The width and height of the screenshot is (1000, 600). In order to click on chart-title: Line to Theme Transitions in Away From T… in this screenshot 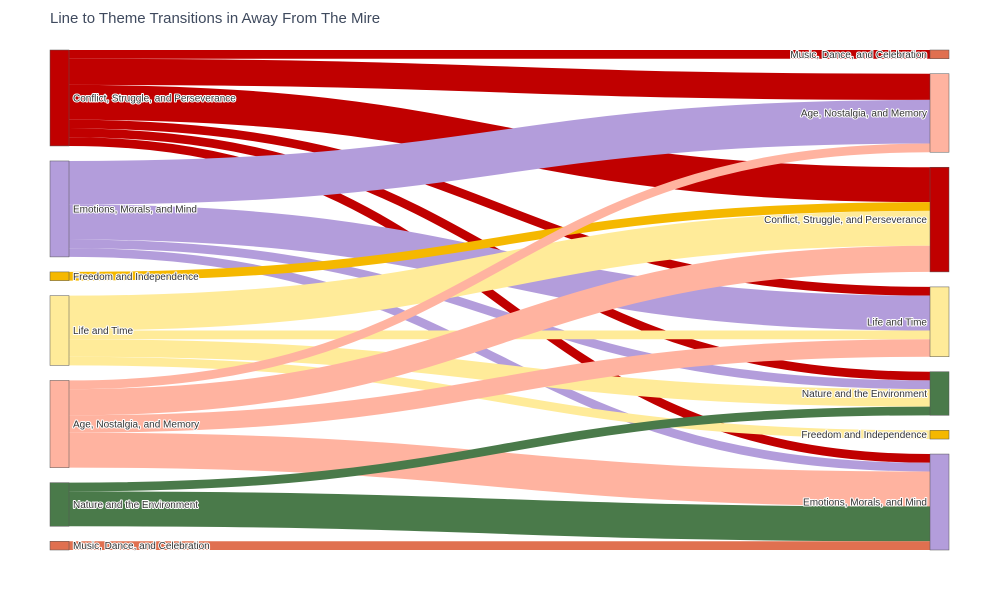, I will do `click(215, 18)`.